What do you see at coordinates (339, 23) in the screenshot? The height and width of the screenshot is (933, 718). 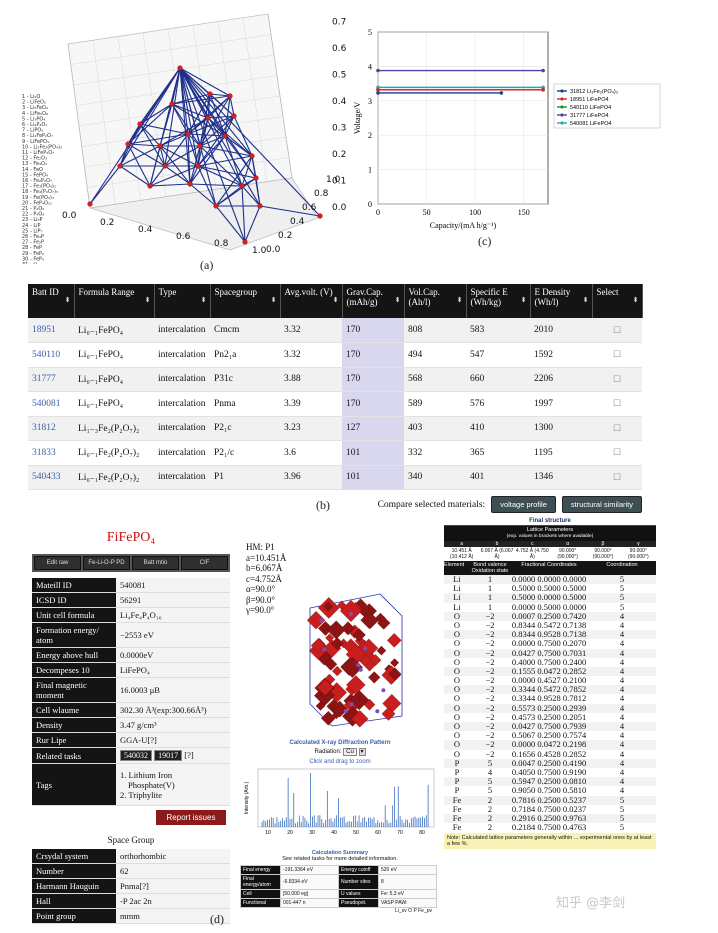 I see `z-tick-label: 0.7` at bounding box center [339, 23].